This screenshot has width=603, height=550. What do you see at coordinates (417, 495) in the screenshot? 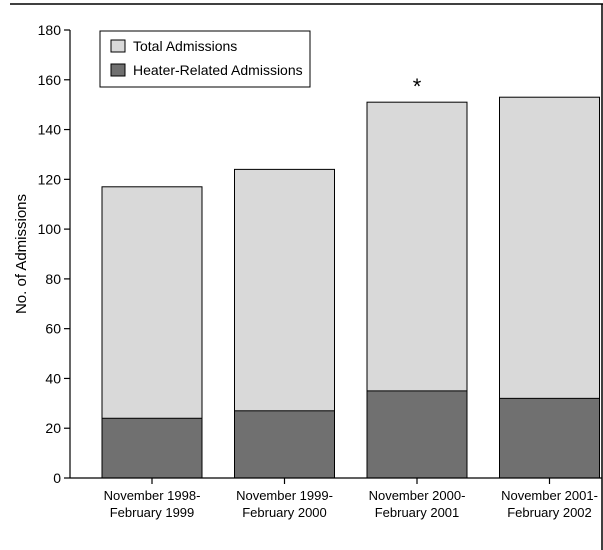
I see `x-tick-label-line: November 2000-` at bounding box center [417, 495].